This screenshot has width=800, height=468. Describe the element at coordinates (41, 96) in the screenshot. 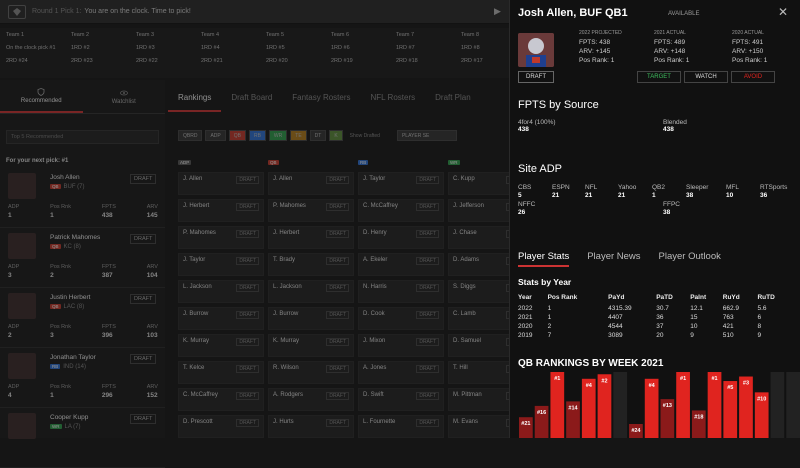

I see `tab-recommended: Recommended` at that location.